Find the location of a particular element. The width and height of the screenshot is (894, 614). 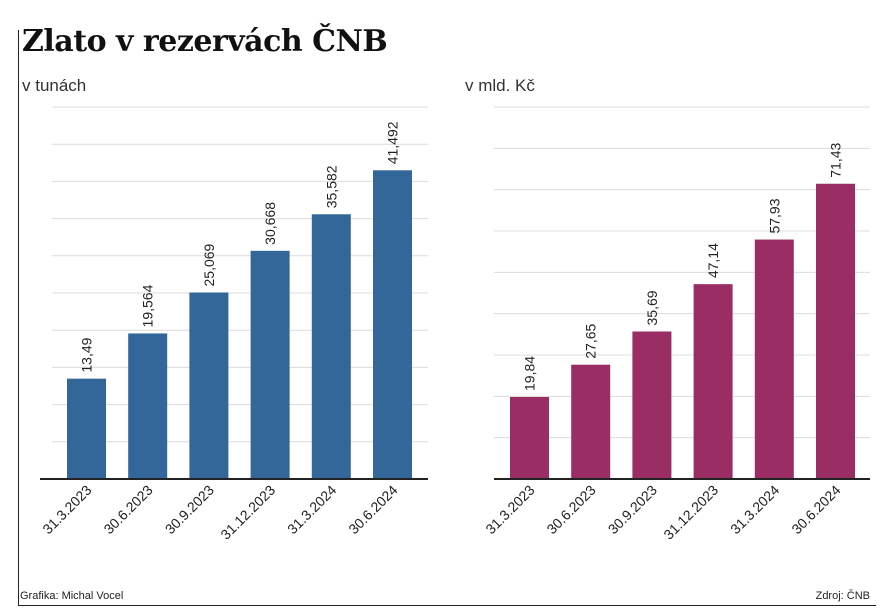

right-chart-subtitle: v mld. Kč is located at coordinates (500, 85).